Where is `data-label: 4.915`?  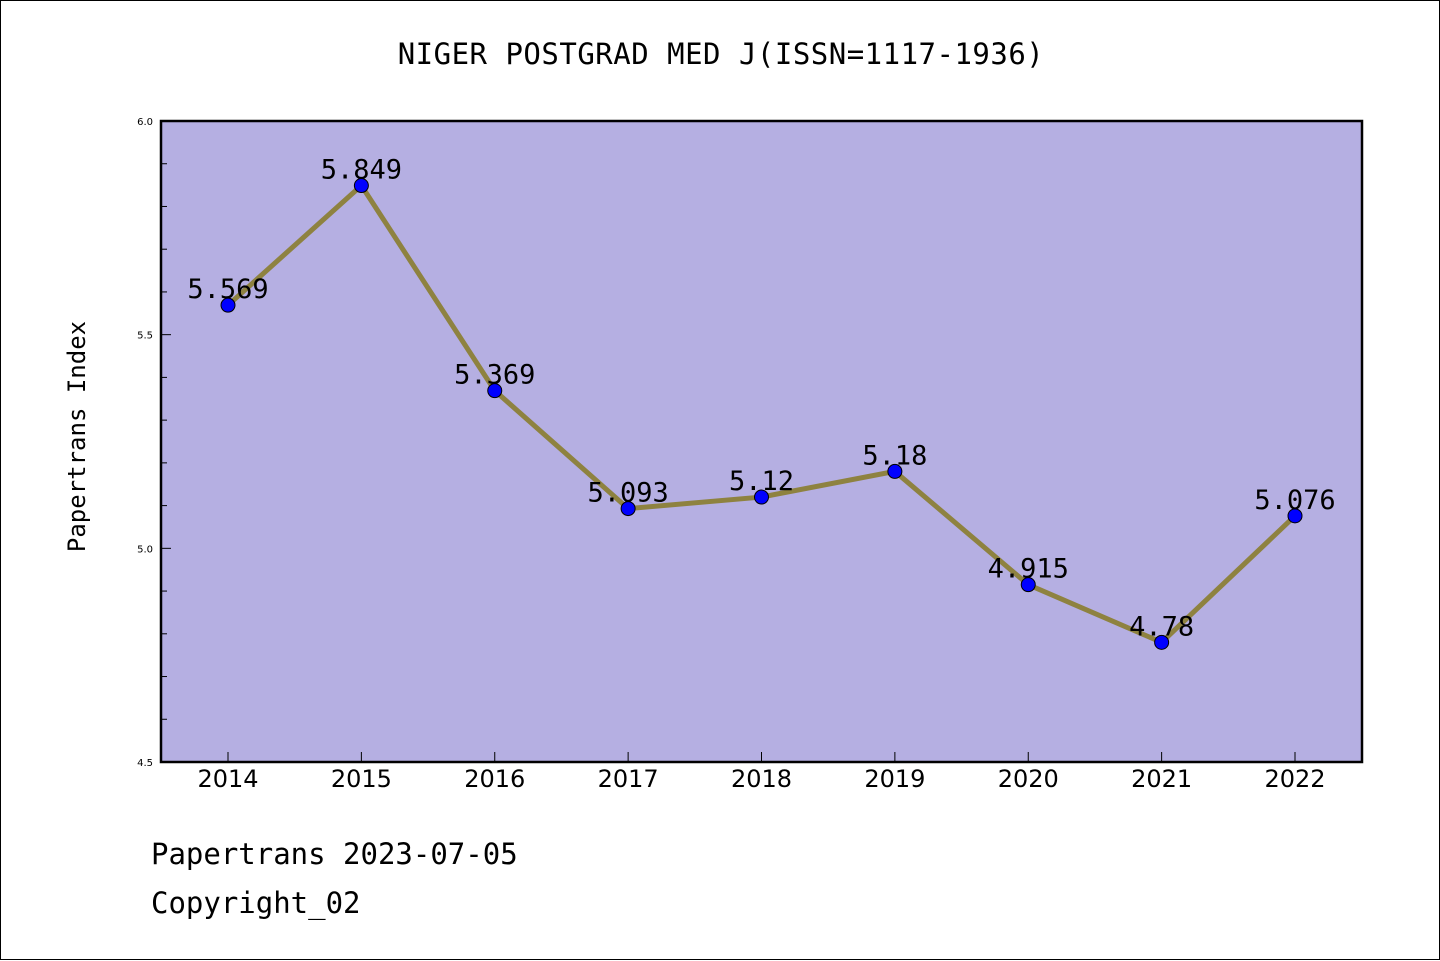 data-label: 4.915 is located at coordinates (1028, 569).